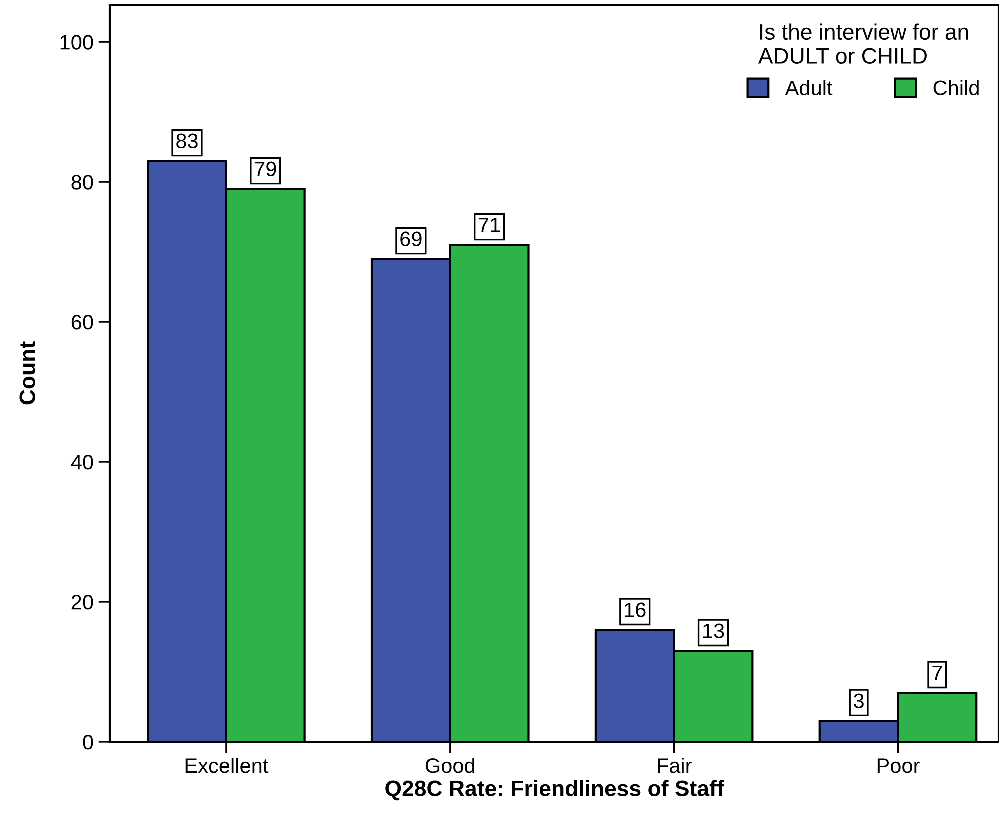 The width and height of the screenshot is (999, 824). What do you see at coordinates (83, 182) in the screenshot?
I see `y-tick-label: 80` at bounding box center [83, 182].